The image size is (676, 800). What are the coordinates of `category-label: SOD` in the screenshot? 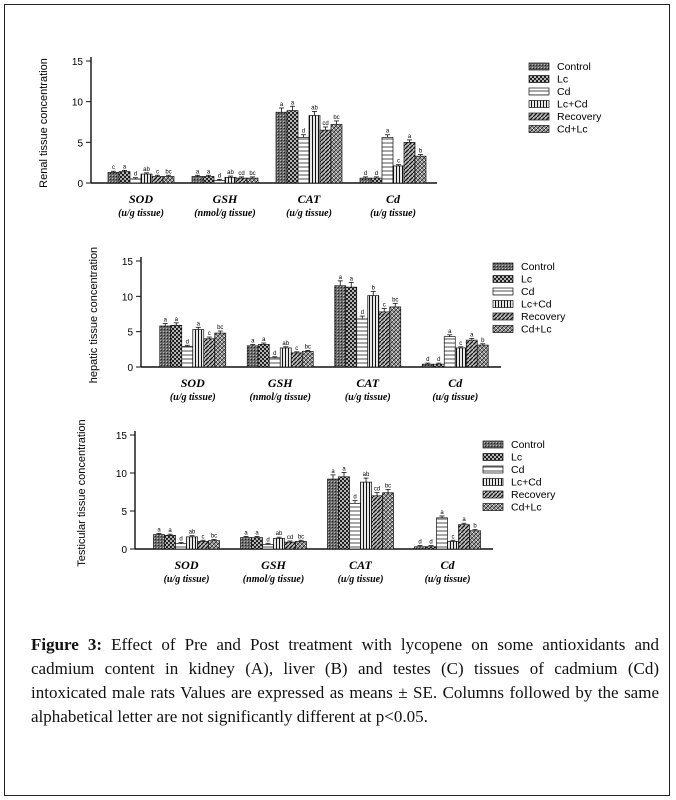 It's located at (193, 383).